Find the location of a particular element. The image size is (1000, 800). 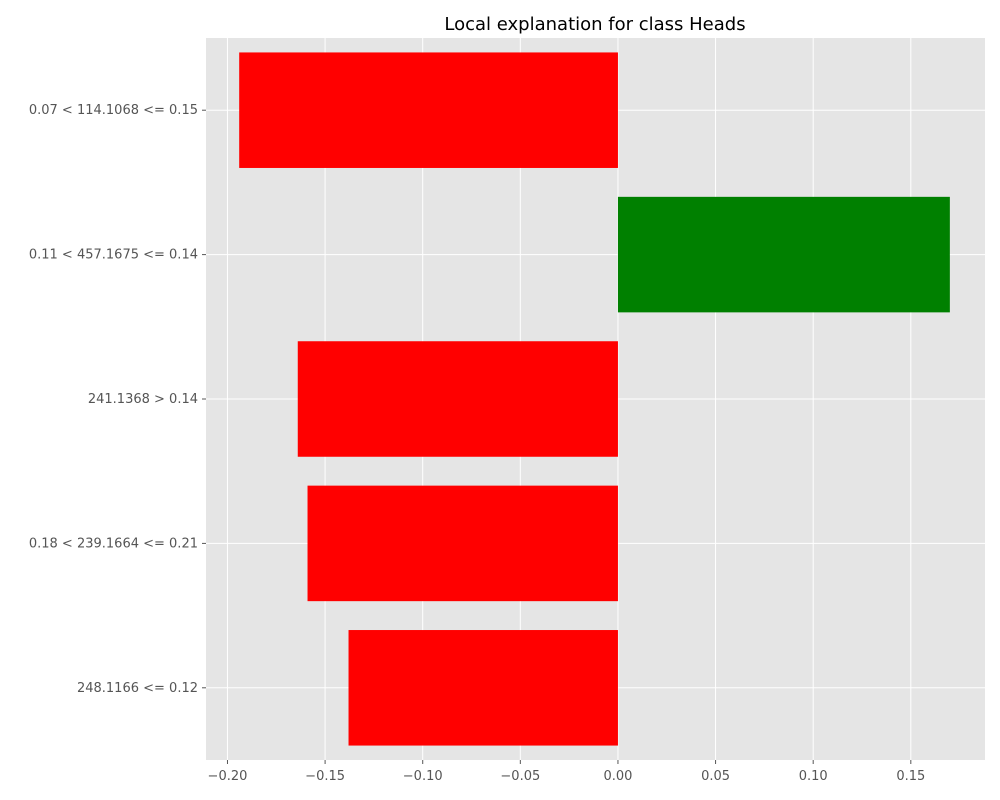

y-tick-label: 0.07 < 114.1068 <= 0.15 is located at coordinates (113, 110).